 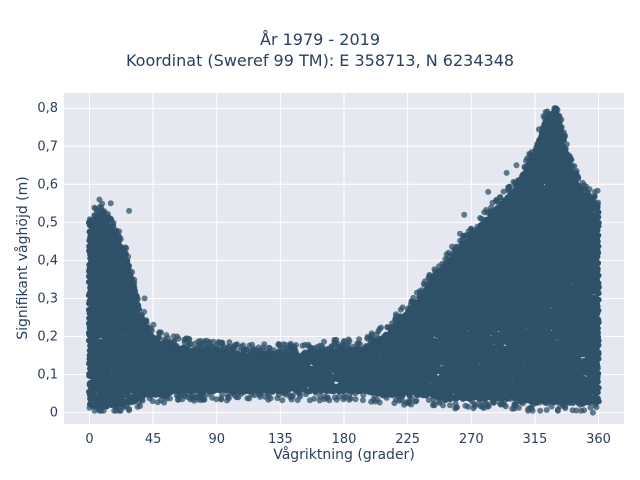 What do you see at coordinates (139, 309) in the screenshot?
I see `data-point` at bounding box center [139, 309].